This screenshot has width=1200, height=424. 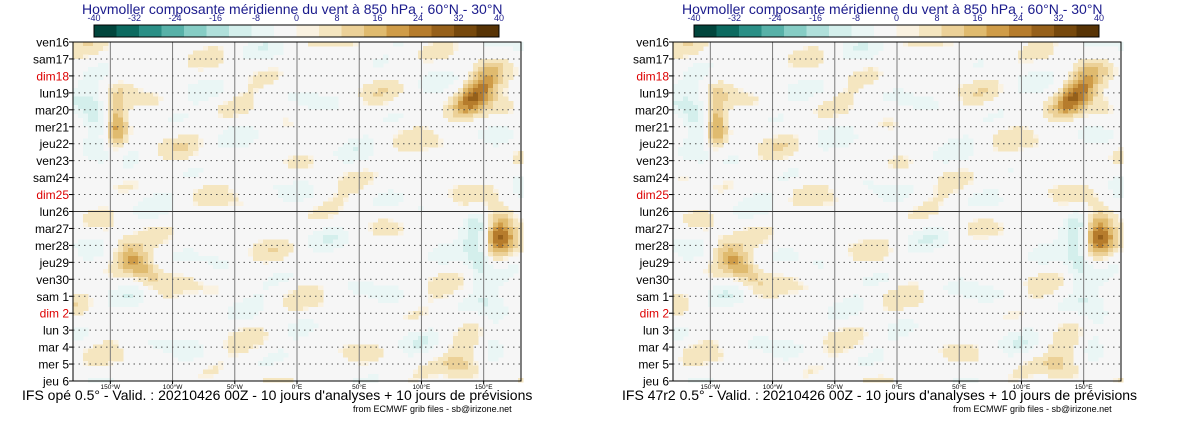 What do you see at coordinates (653, 365) in the screenshot?
I see `y-tick-label: mer 5` at bounding box center [653, 365].